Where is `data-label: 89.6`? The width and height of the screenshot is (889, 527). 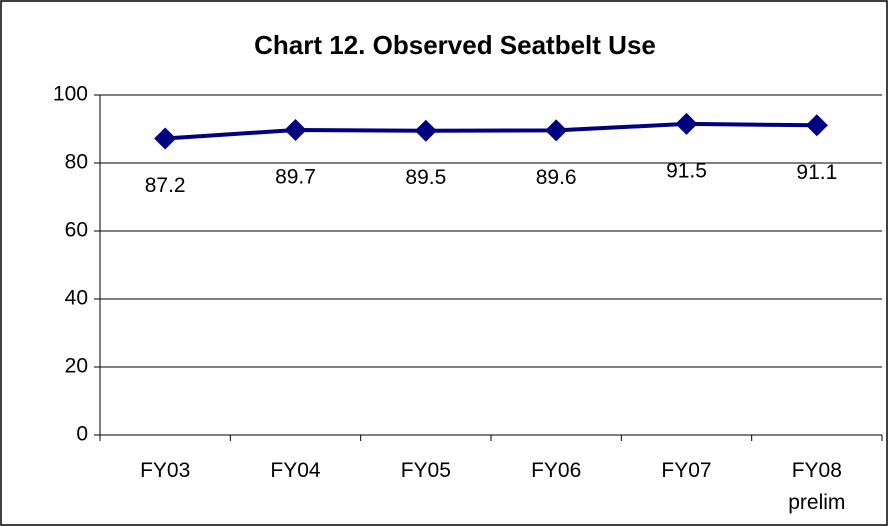
data-label: 89.6 is located at coordinates (556, 177).